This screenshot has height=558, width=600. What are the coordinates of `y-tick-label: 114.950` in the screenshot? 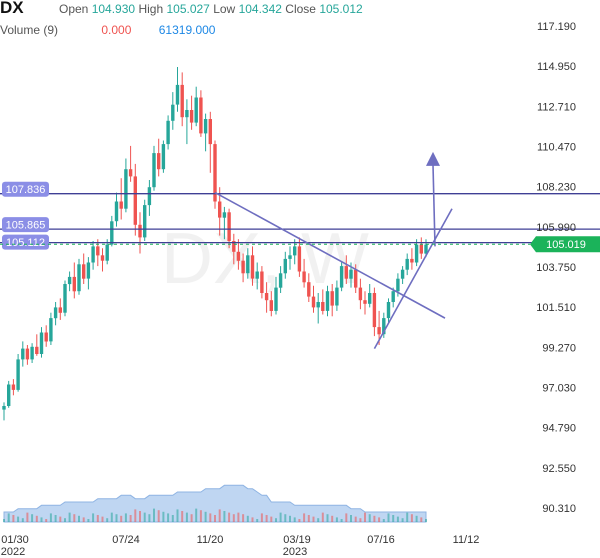 It's located at (556, 67).